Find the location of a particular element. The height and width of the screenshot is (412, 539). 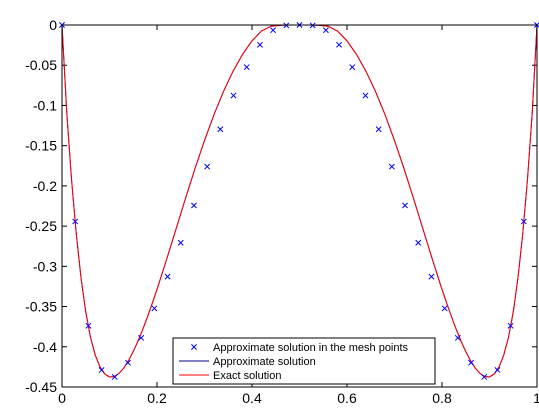

x-tick-label: 0.4 is located at coordinates (252, 398).